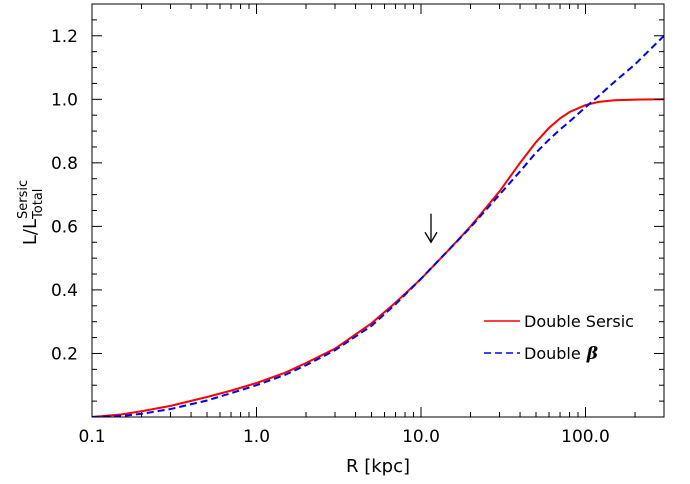 This screenshot has width=690, height=484. I want to click on x-axis-label: R [kpc], so click(378, 466).